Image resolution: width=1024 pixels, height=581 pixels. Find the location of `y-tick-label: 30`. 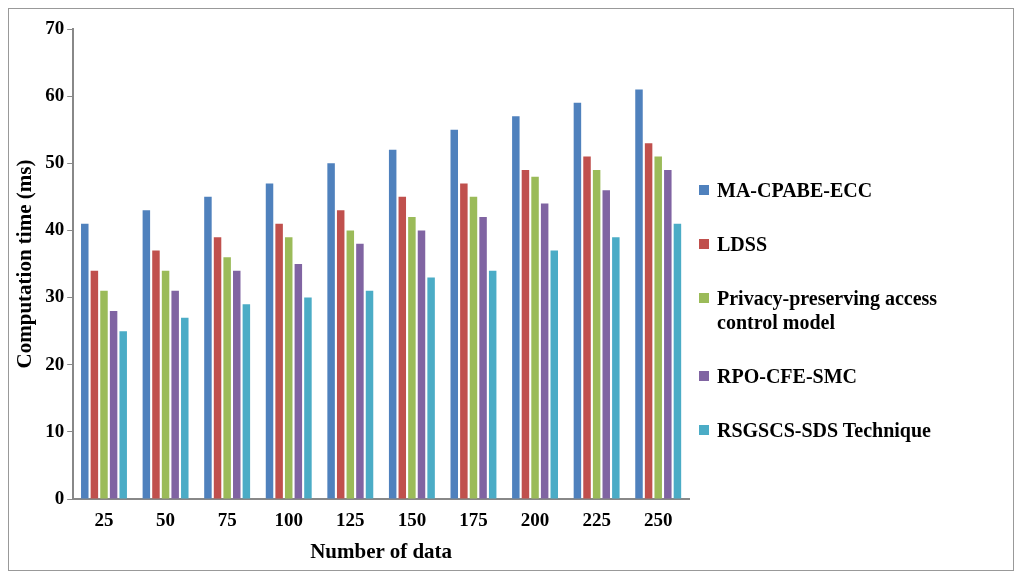

y-tick-label: 30 is located at coordinates (55, 296).